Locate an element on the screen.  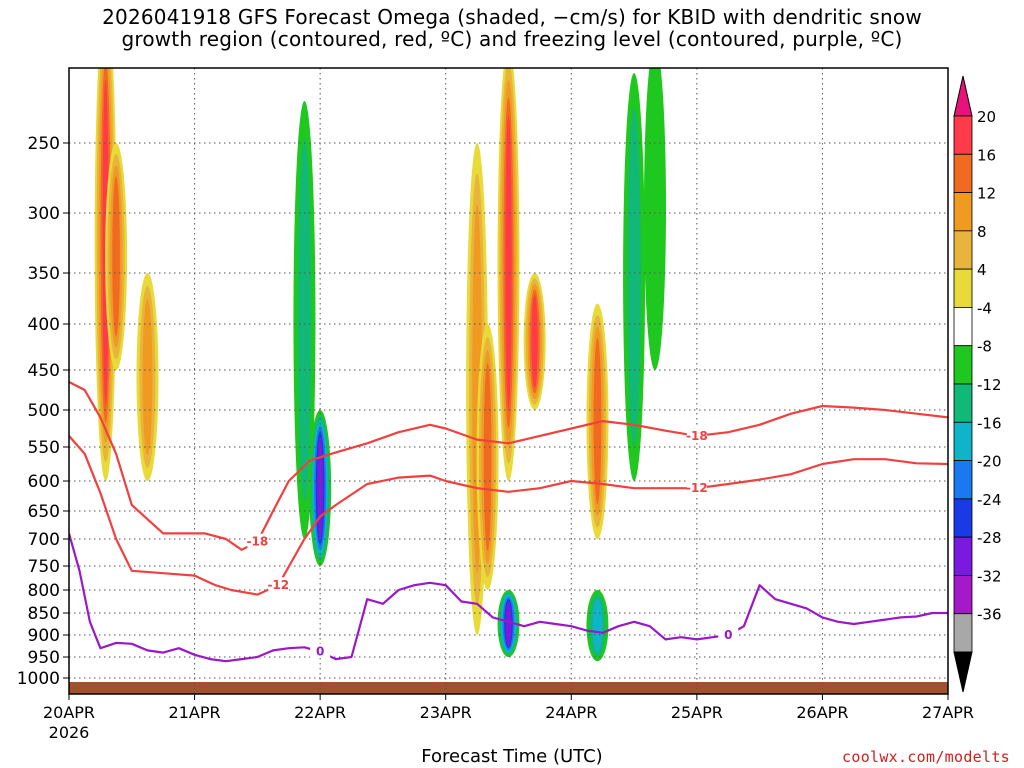
colorbar-label: 20 is located at coordinates (986, 117).